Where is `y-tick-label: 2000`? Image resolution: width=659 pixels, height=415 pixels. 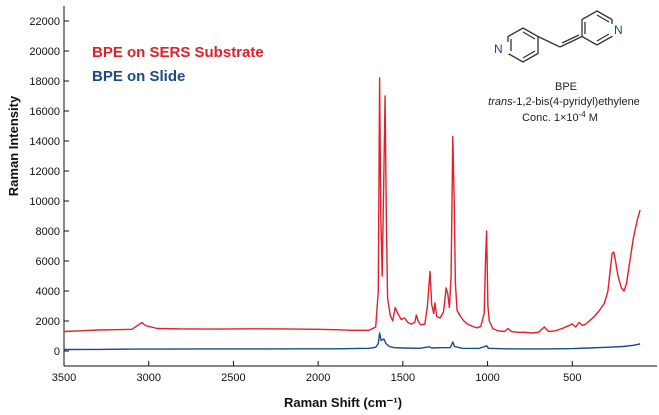
y-tick-label: 2000 is located at coordinates (48, 322).